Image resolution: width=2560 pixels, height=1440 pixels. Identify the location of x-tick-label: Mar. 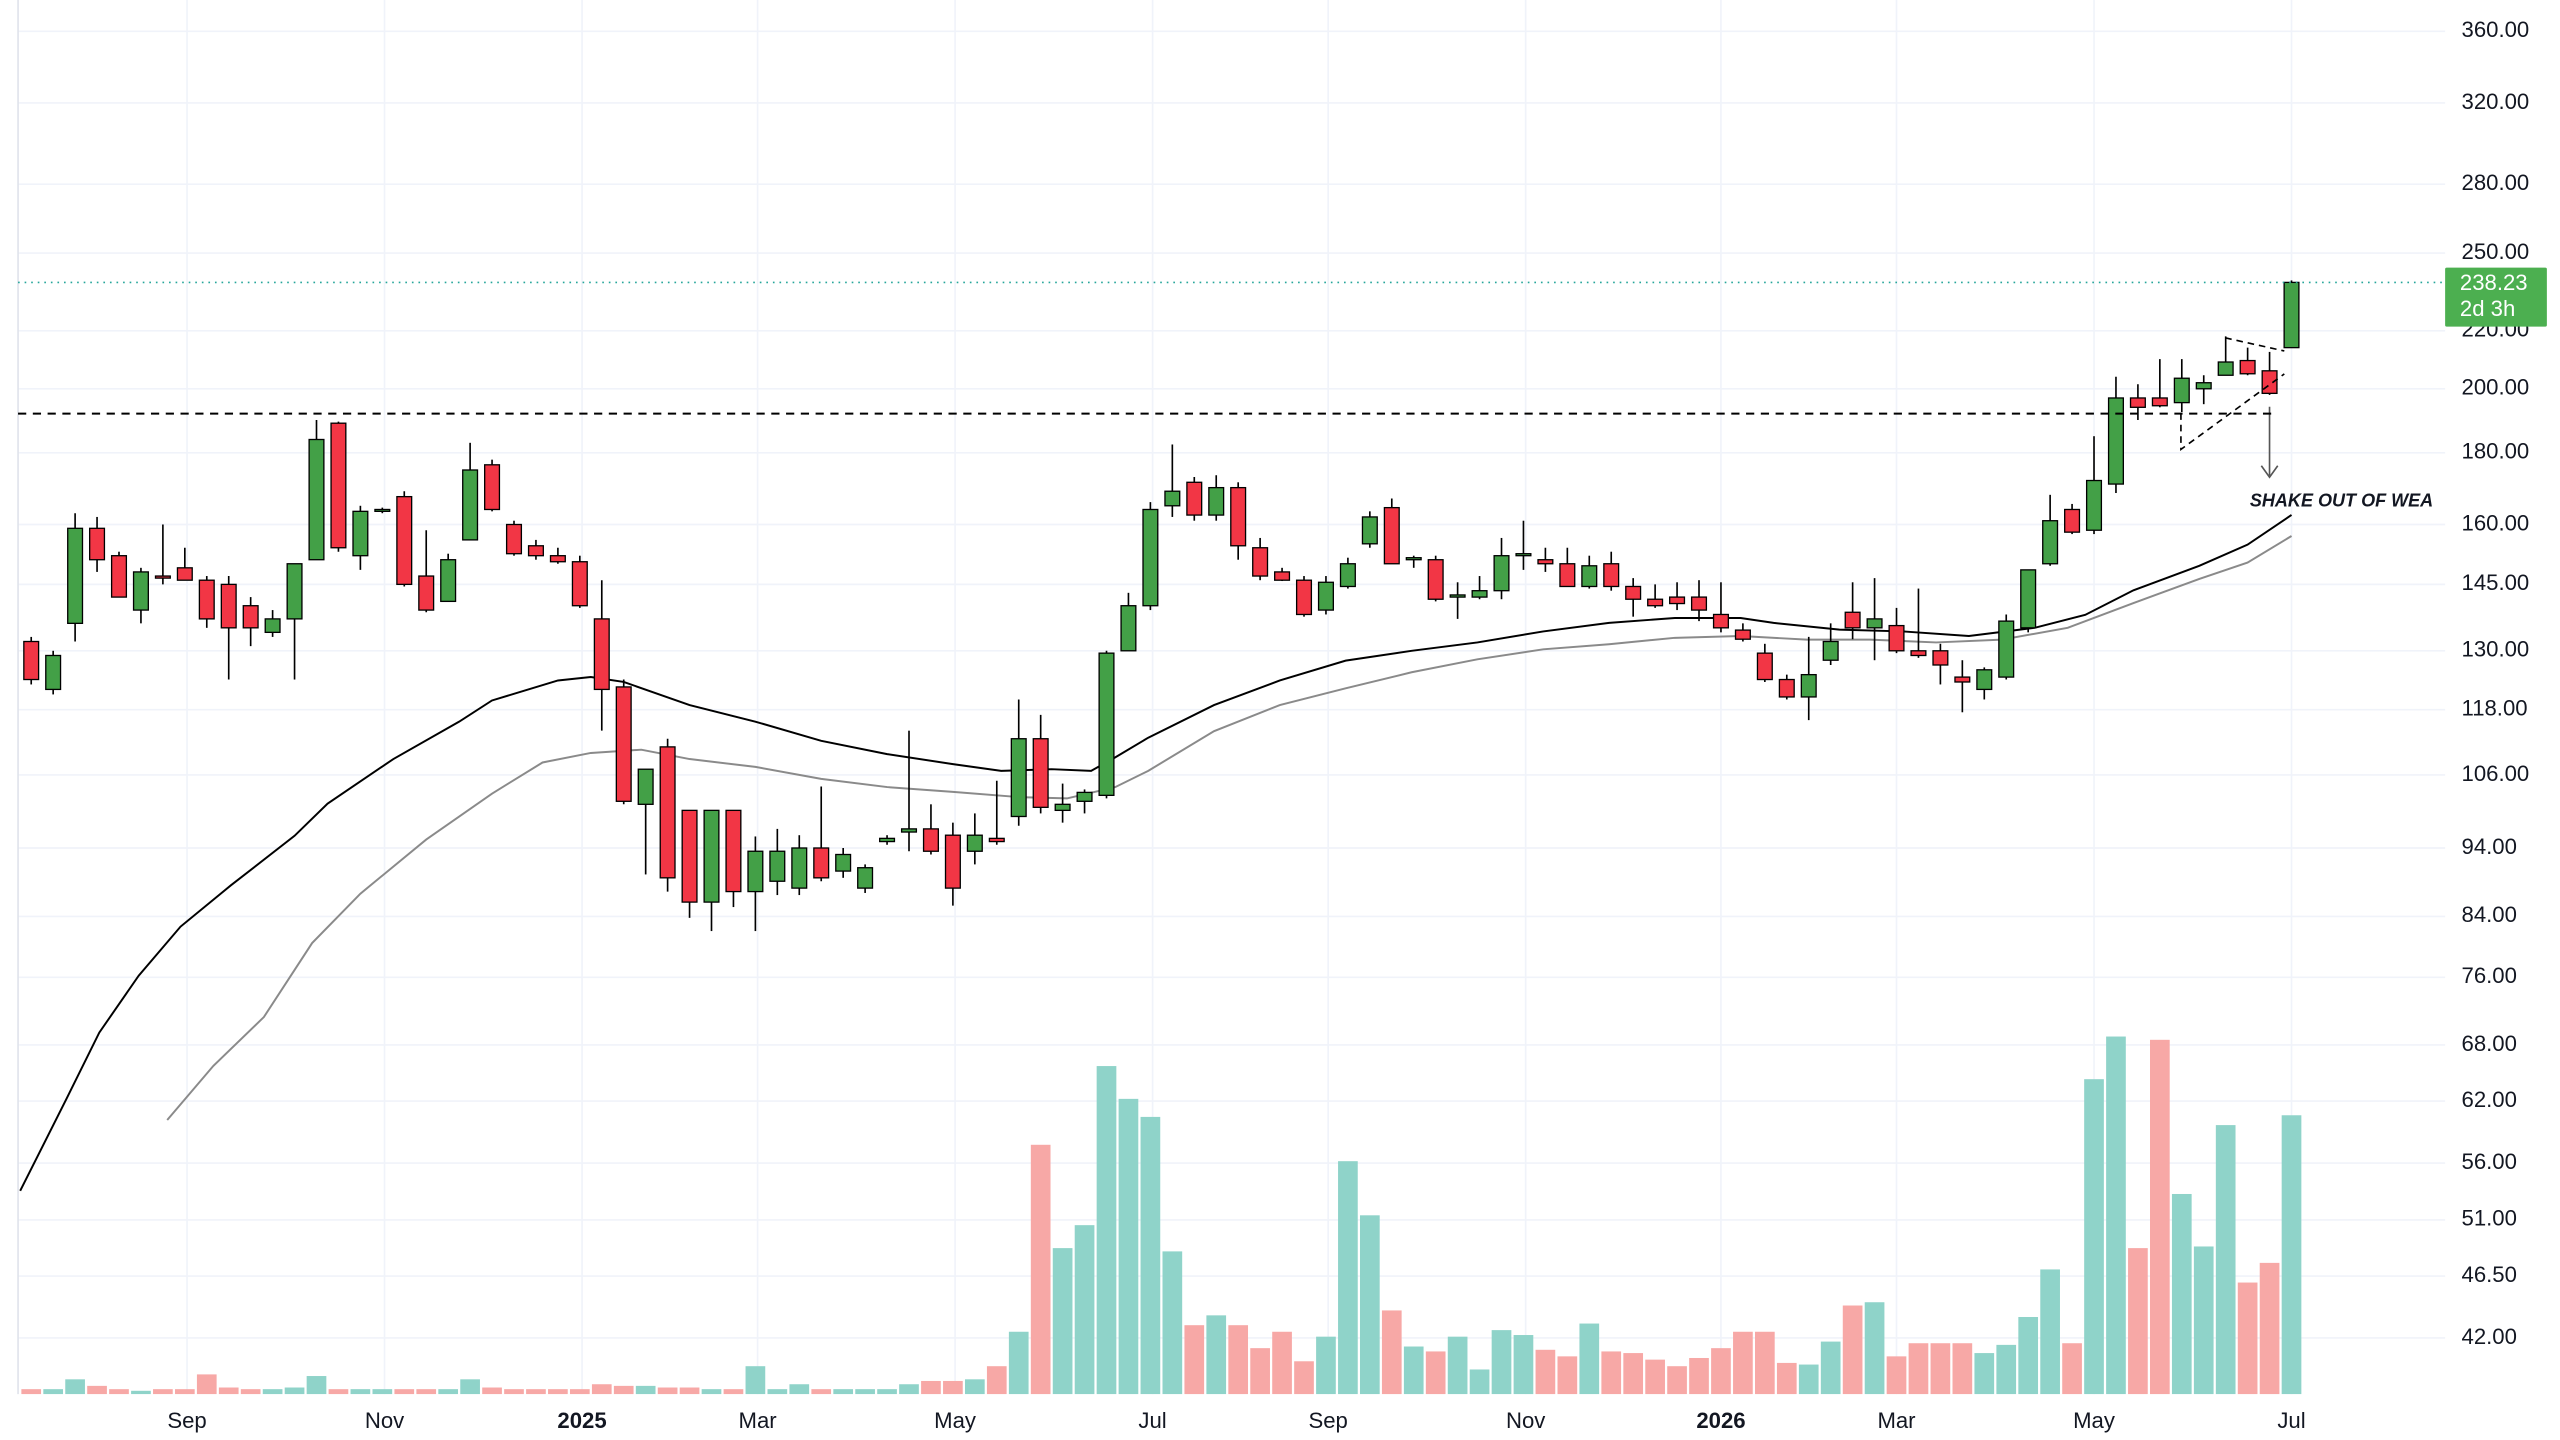
(1896, 1420).